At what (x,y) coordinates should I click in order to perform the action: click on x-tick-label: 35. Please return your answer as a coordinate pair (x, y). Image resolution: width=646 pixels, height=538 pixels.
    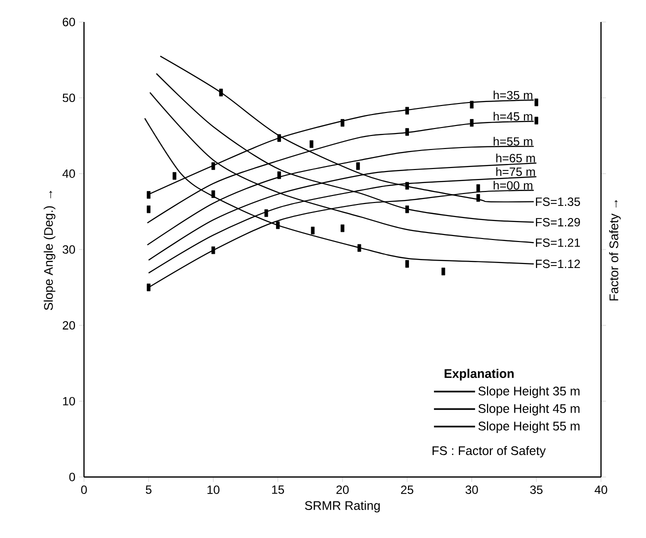
    Looking at the image, I should click on (536, 490).